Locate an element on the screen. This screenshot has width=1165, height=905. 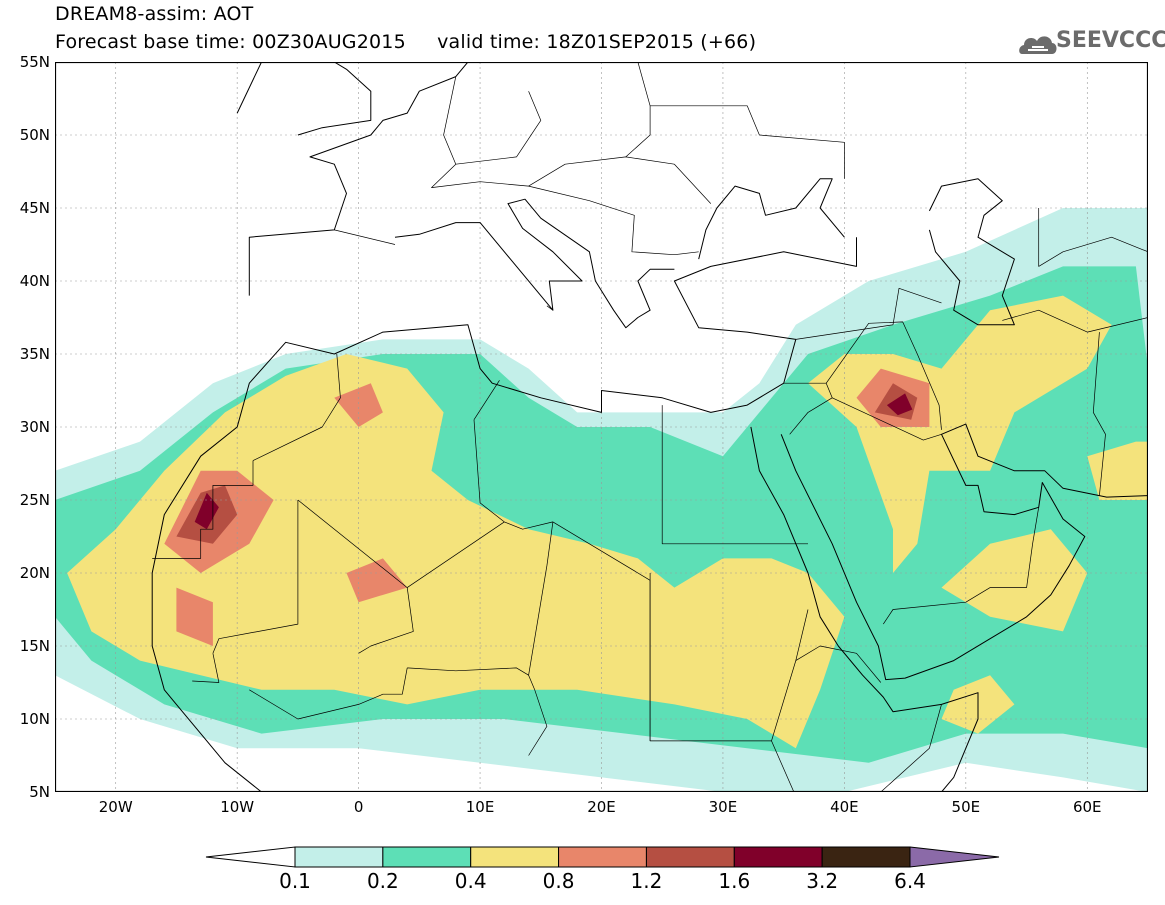
colorbar-tick-label: 1.2 is located at coordinates (646, 881).